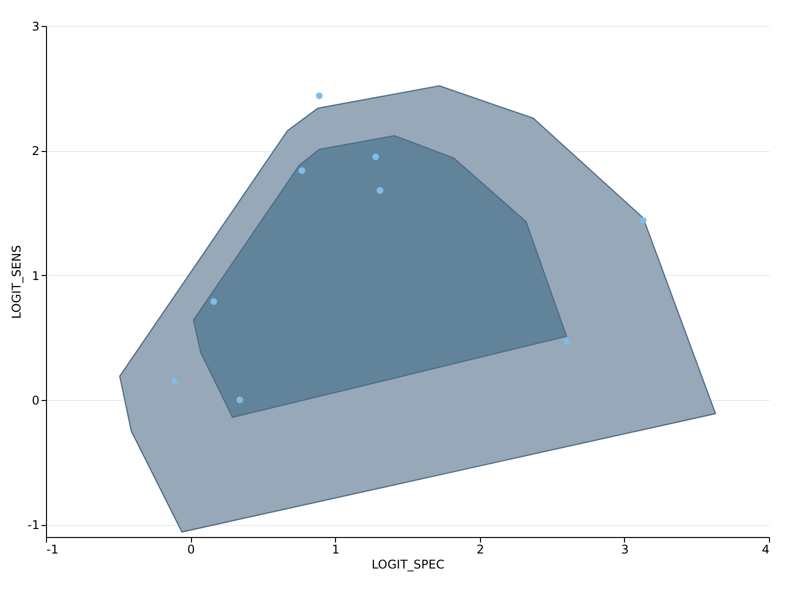  I want to click on y-axis-title: LOGIT_SENS, so click(17, 282).